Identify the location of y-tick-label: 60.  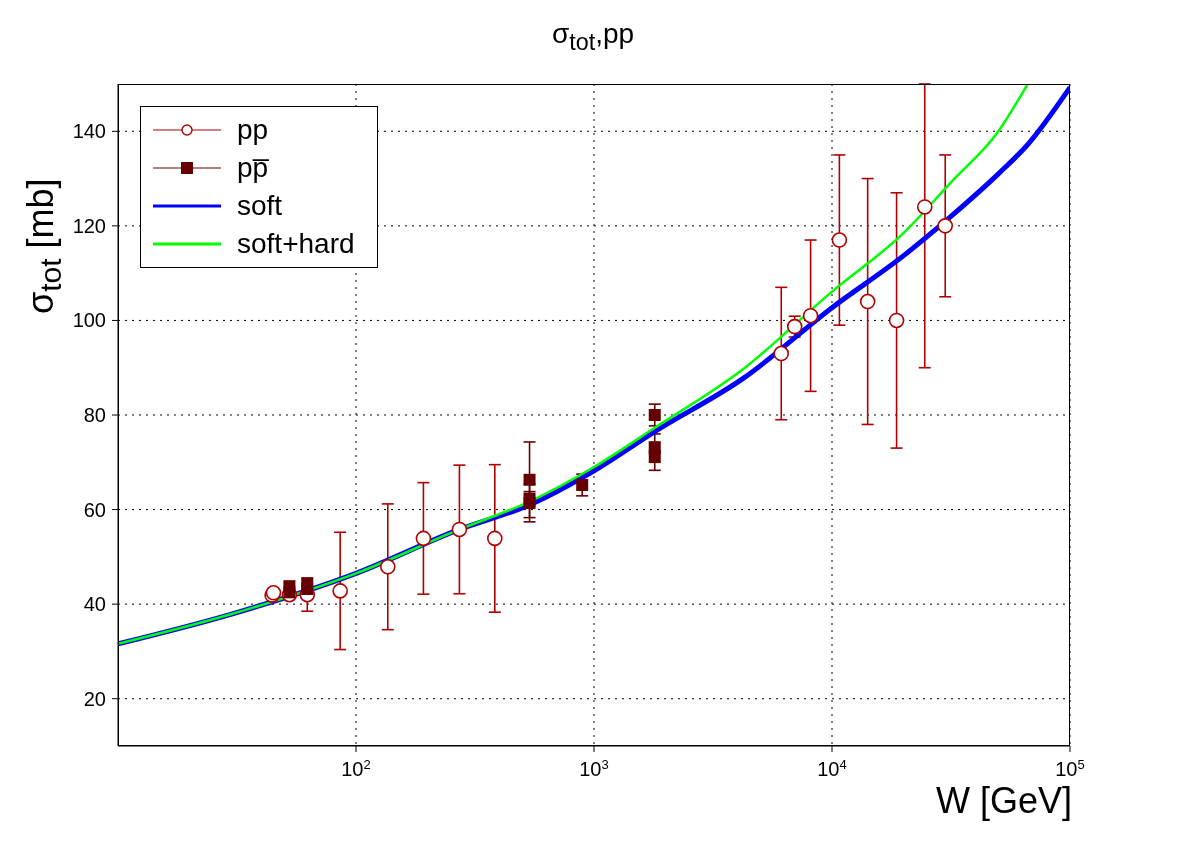
(94, 509).